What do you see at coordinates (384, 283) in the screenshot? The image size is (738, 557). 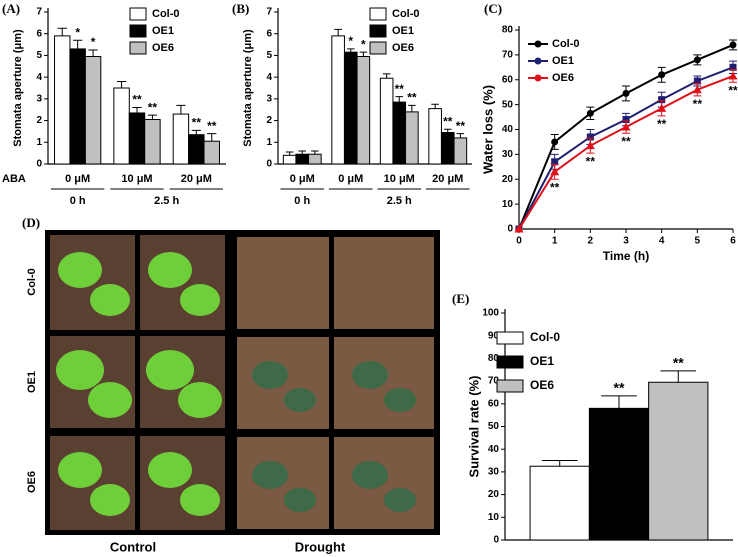 I see `tray` at bounding box center [384, 283].